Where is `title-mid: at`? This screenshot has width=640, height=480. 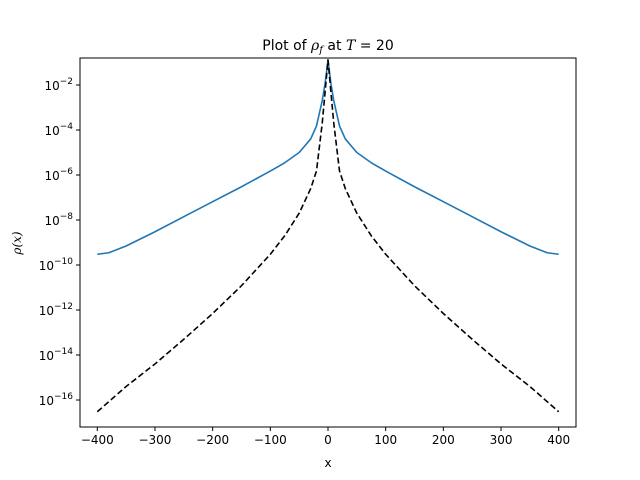 title-mid: at is located at coordinates (334, 46).